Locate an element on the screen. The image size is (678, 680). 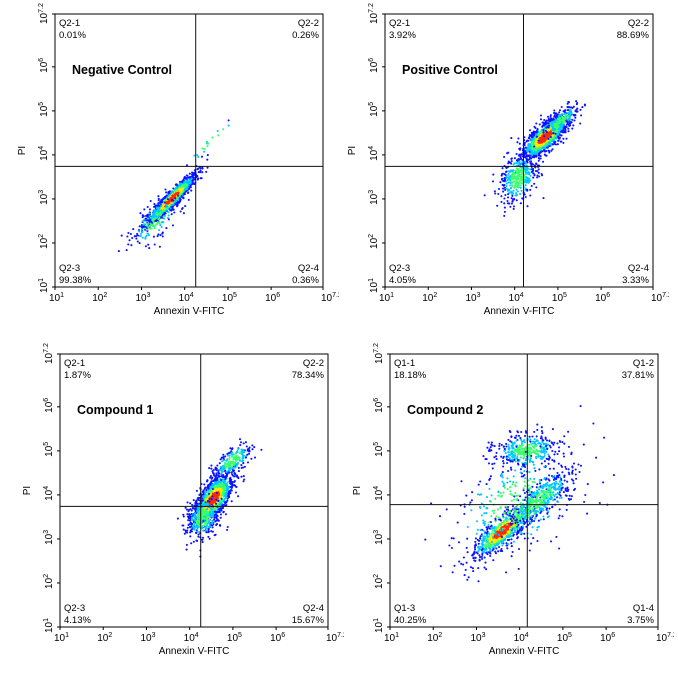
x-tick-label: 10² is located at coordinates (429, 298).